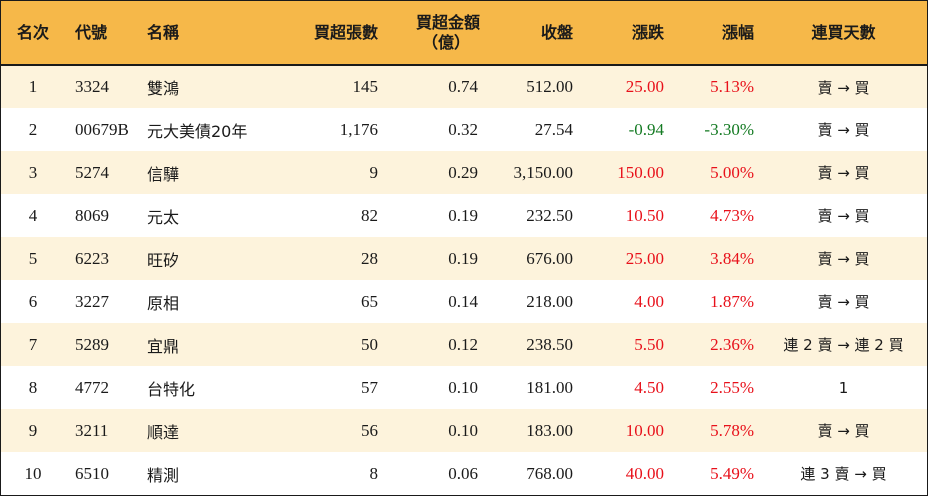 This screenshot has height=496, width=928. I want to click on cell-net-amount: 0.06, so click(463, 473).